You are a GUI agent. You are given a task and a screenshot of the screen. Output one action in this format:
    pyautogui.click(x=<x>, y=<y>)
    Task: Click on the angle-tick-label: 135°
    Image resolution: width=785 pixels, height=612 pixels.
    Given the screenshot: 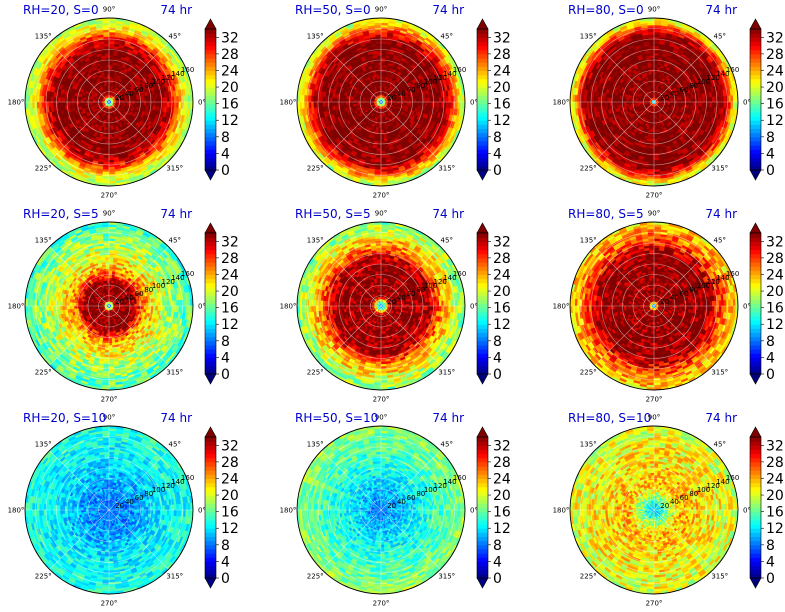 What is the action you would take?
    pyautogui.click(x=43, y=37)
    